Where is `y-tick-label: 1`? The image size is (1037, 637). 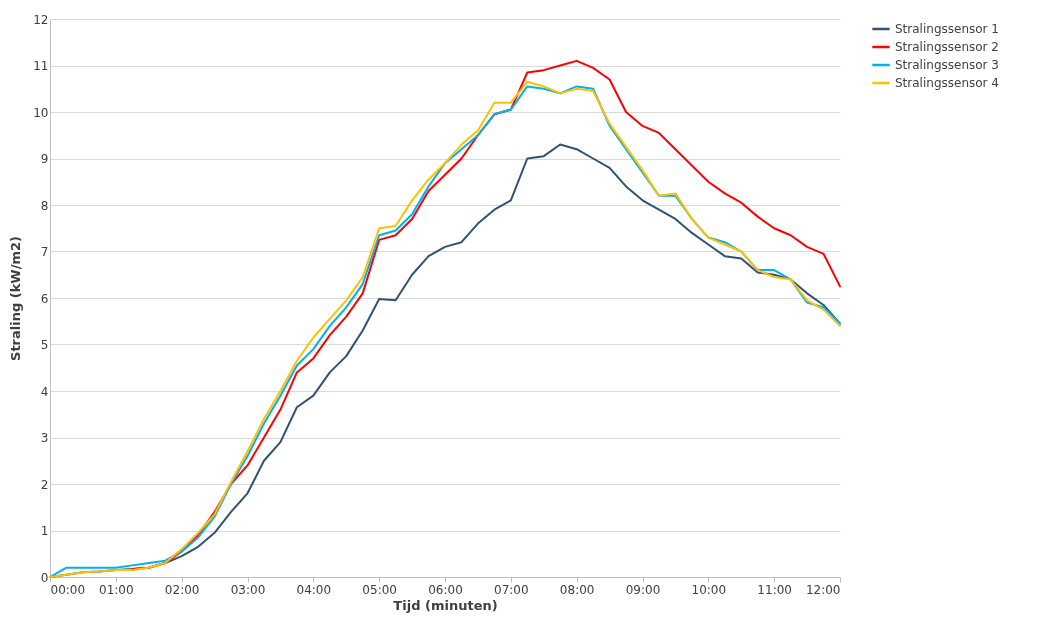 y-tick-label: 1 is located at coordinates (44, 531).